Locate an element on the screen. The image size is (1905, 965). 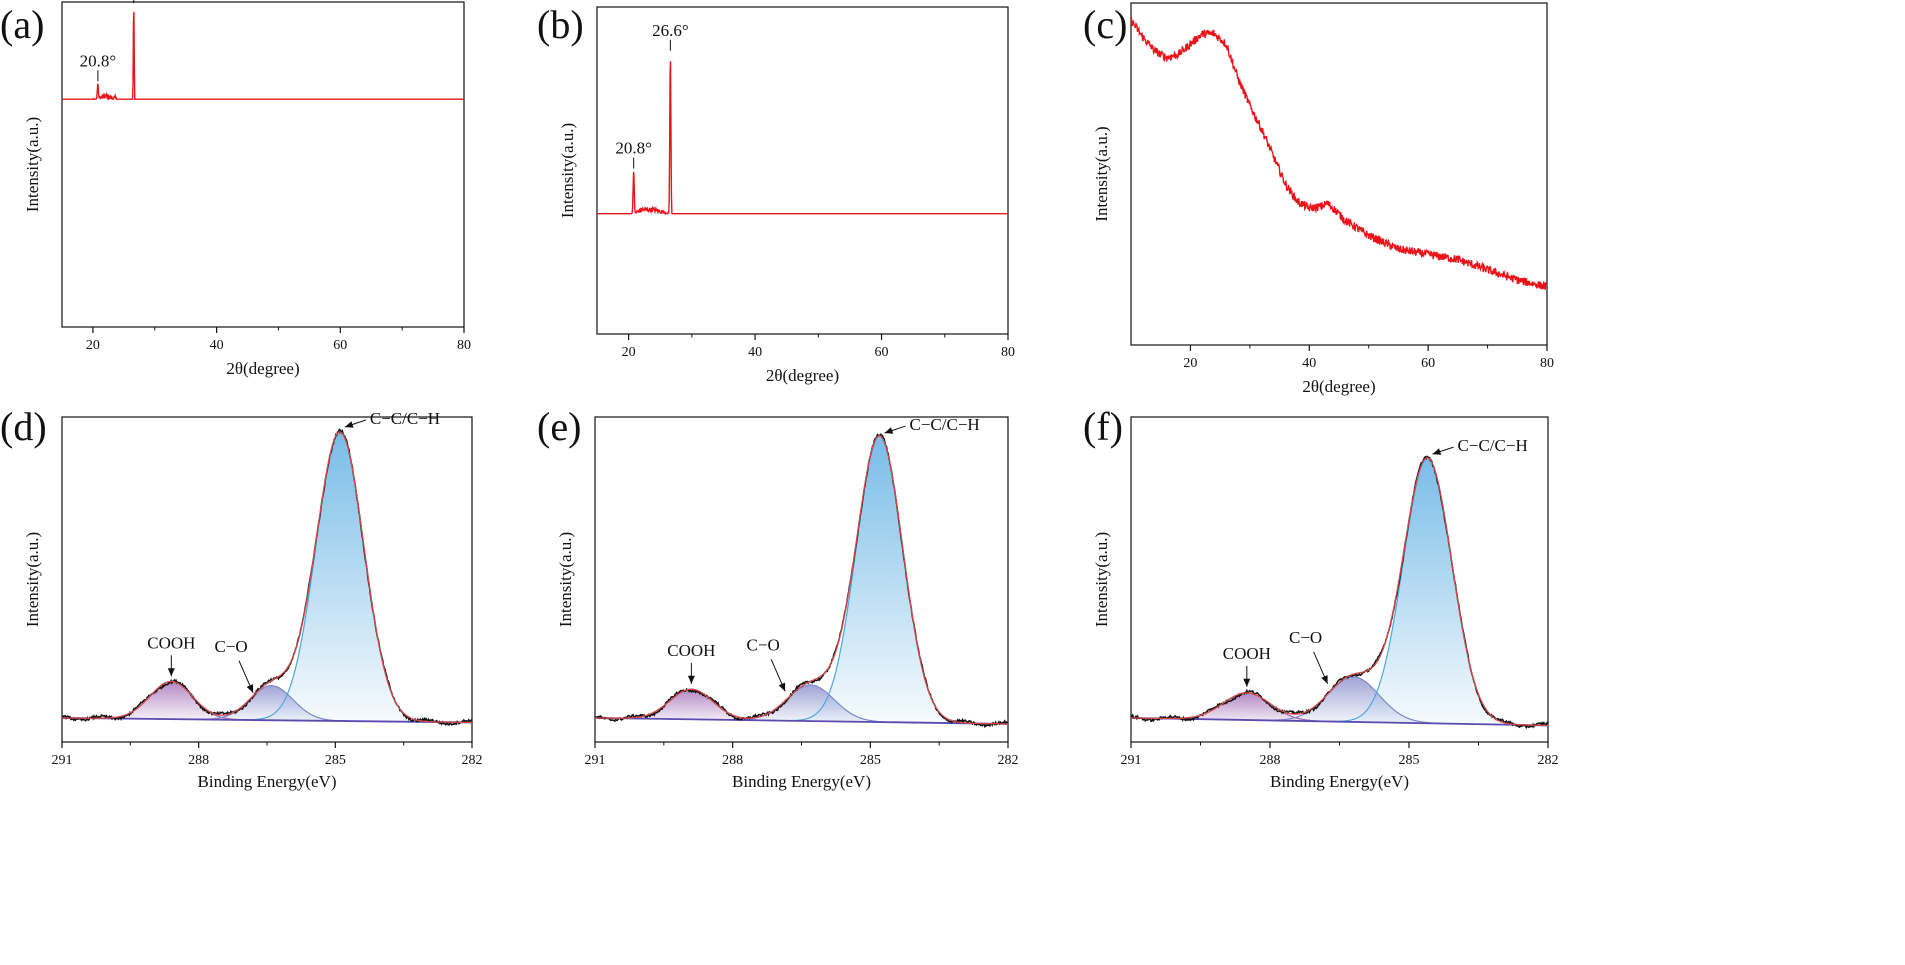
panel-letter: (a) is located at coordinates (22, 24).